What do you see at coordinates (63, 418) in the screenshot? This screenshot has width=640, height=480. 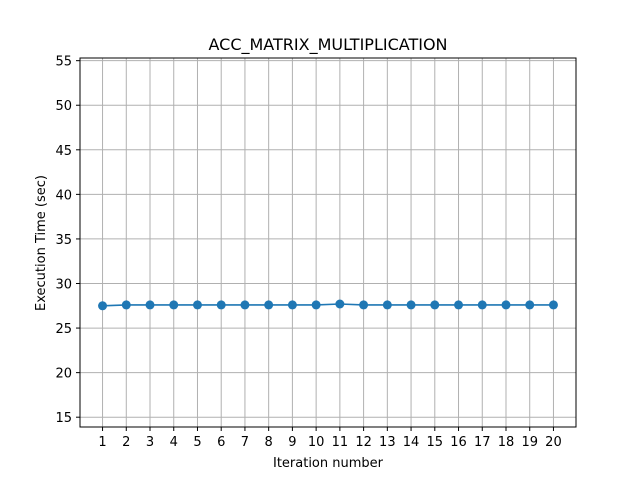 I see `y-tick-label: 15` at bounding box center [63, 418].